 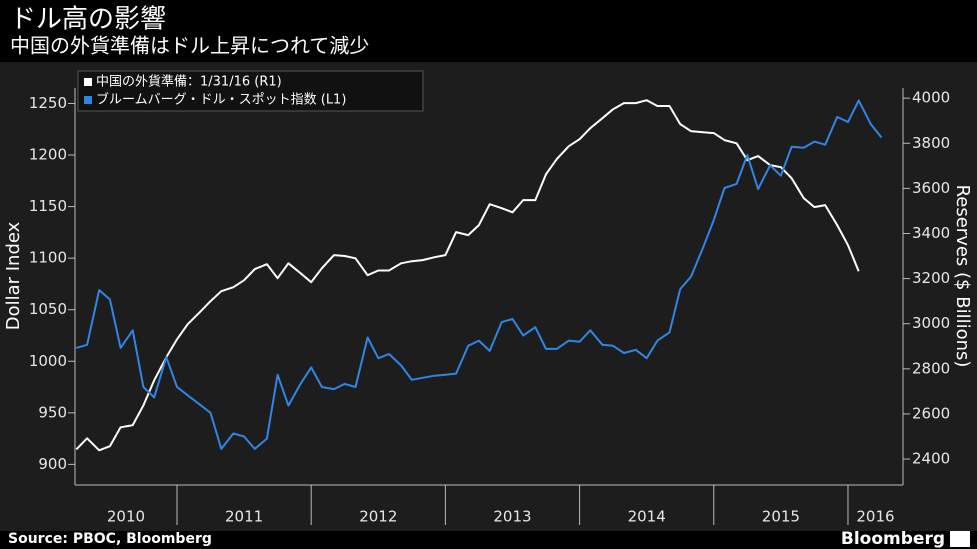 What do you see at coordinates (893, 539) in the screenshot?
I see `brand-logo: Bloomberg` at bounding box center [893, 539].